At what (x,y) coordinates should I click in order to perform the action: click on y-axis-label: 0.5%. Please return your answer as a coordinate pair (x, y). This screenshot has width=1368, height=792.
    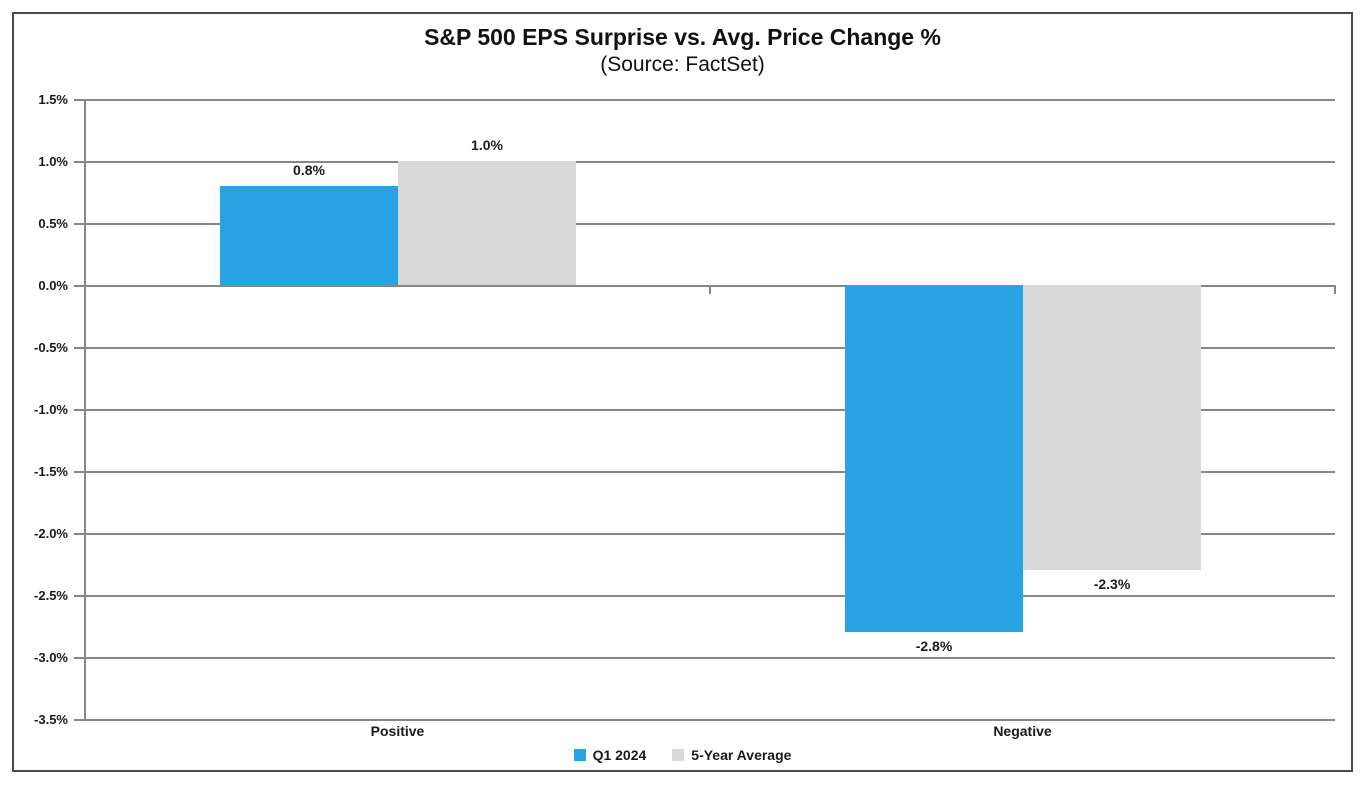
    Looking at the image, I should click on (53, 223).